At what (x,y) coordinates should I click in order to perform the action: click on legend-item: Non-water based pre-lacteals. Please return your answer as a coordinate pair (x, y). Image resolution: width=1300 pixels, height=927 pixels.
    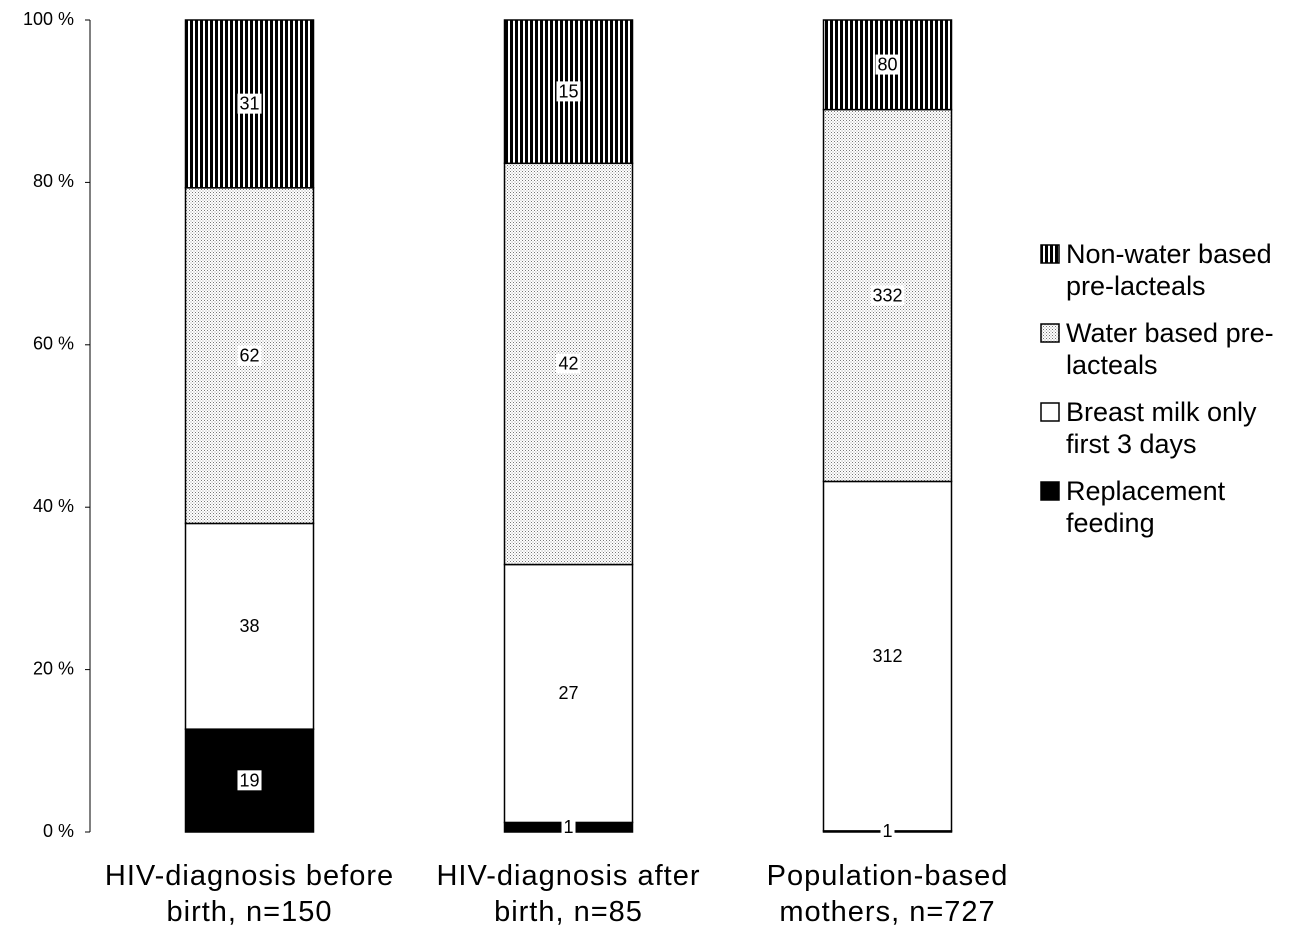
    Looking at the image, I should click on (1169, 270).